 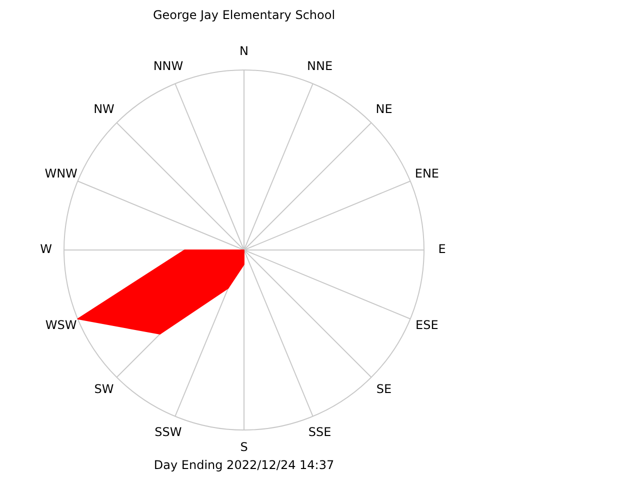 What do you see at coordinates (320, 432) in the screenshot?
I see `spoke-label: SSE` at bounding box center [320, 432].